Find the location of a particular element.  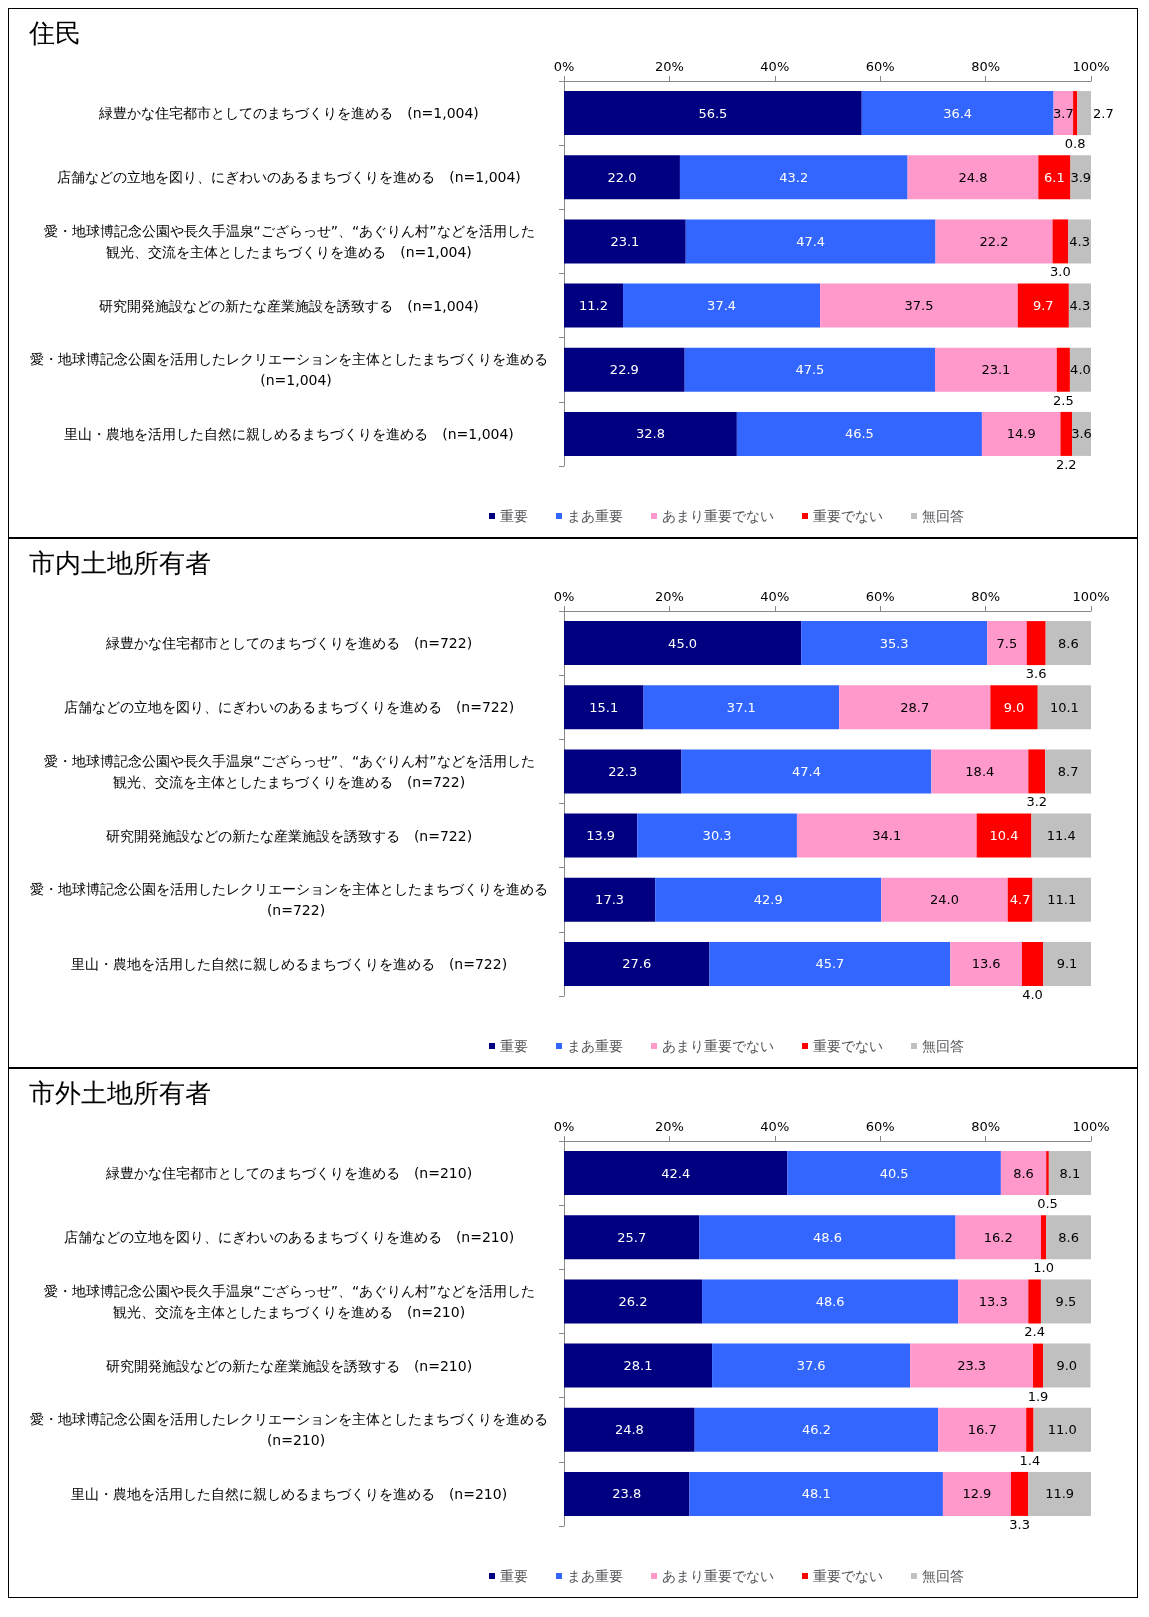

data-label: 45.0 is located at coordinates (683, 643).